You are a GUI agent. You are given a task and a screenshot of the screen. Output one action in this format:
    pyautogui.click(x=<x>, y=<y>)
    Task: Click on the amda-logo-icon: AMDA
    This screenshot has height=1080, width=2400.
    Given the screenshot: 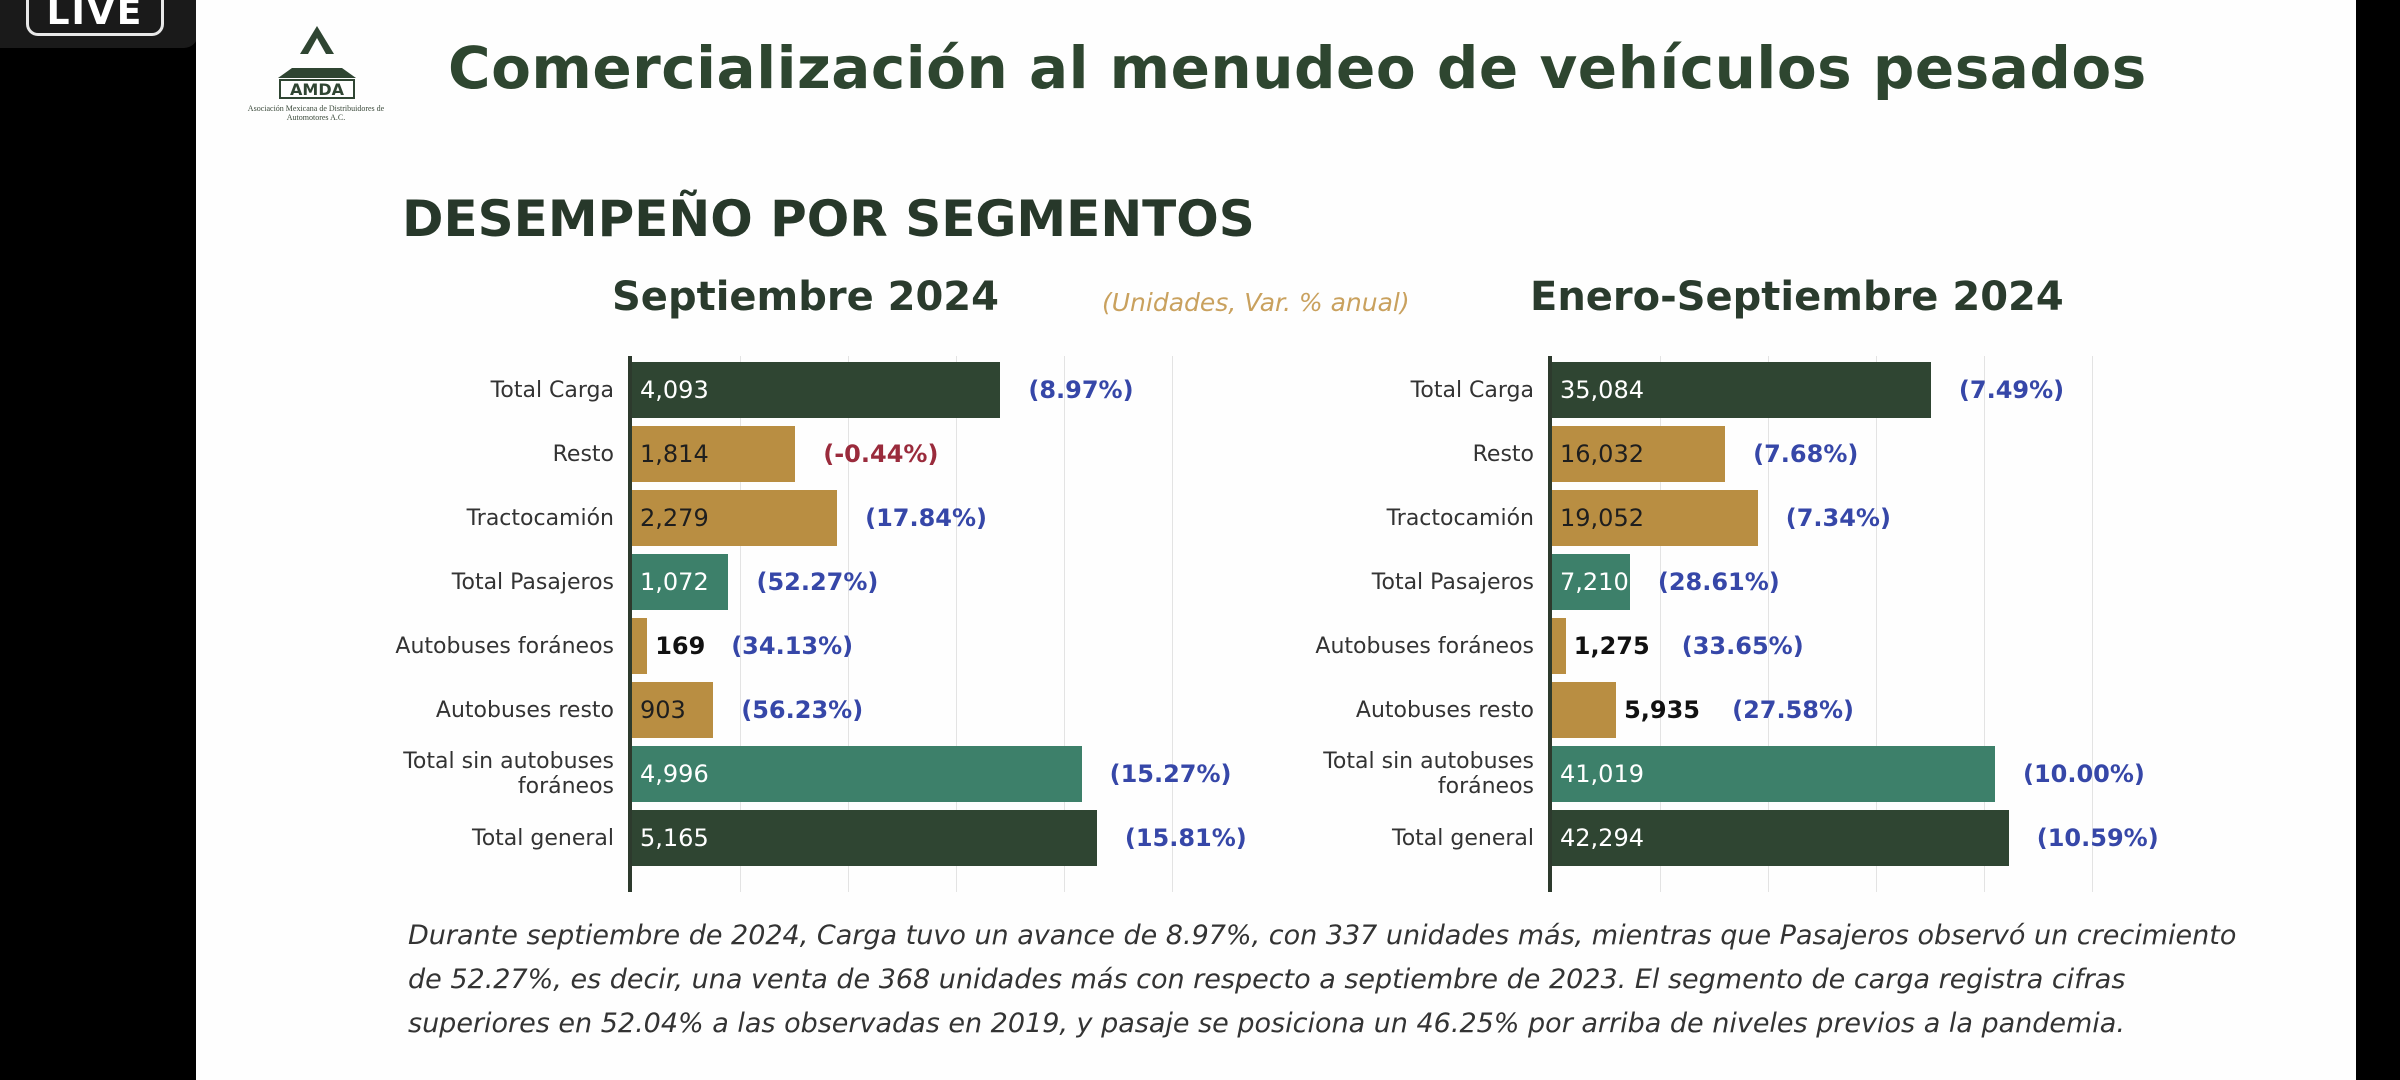 What is the action you would take?
    pyautogui.click(x=317, y=62)
    